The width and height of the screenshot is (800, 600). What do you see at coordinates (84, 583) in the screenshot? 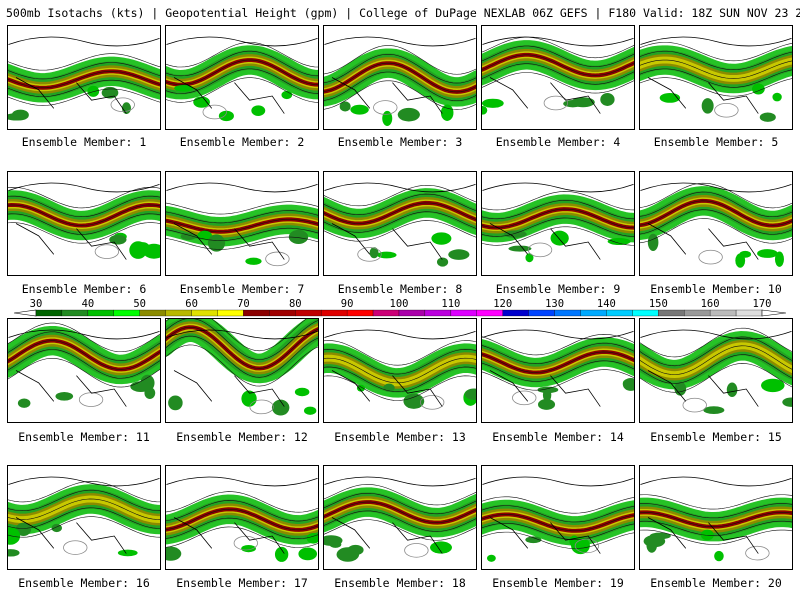
I see `ensemble-member-label: Ensemble Member: 16` at bounding box center [84, 583].